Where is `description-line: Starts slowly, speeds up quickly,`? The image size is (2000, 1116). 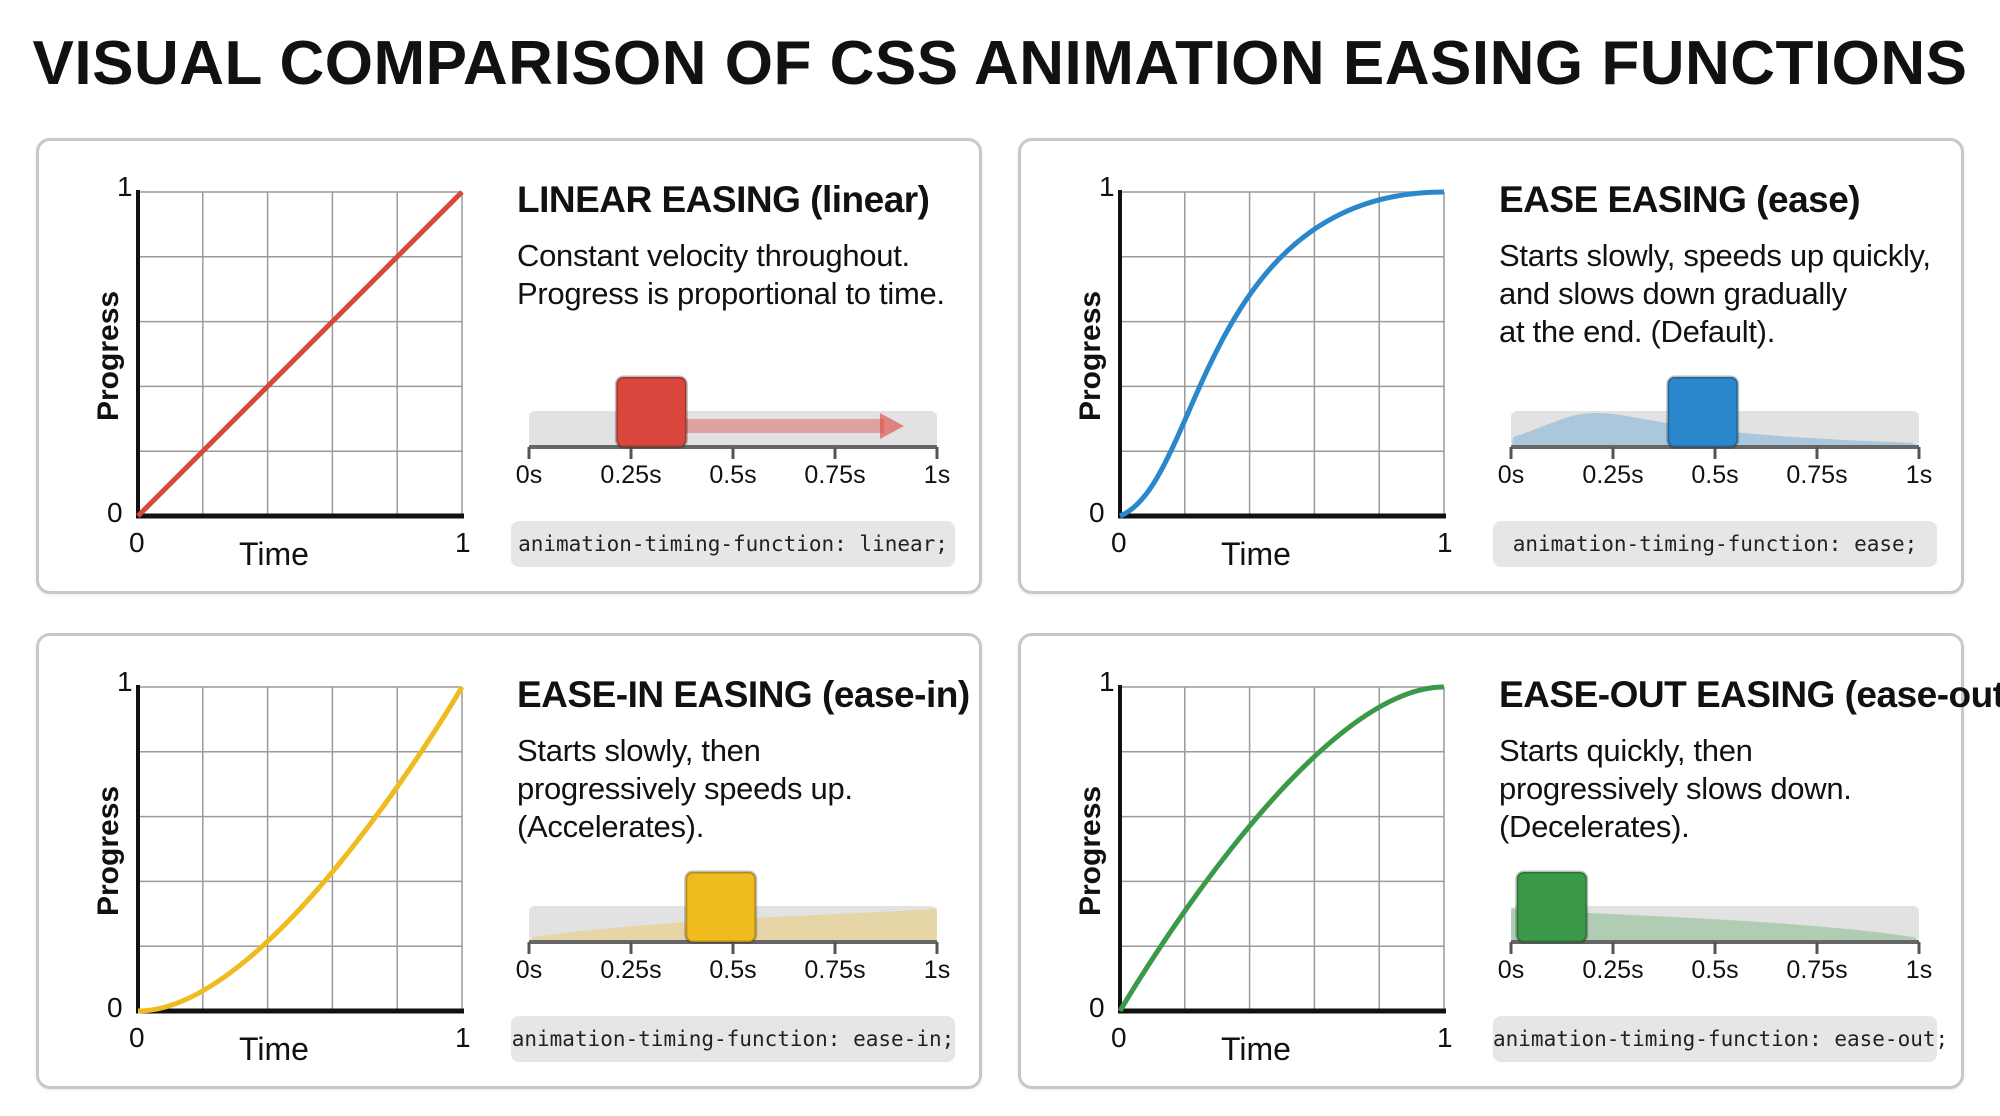 description-line: Starts slowly, speeds up quickly, is located at coordinates (1715, 255).